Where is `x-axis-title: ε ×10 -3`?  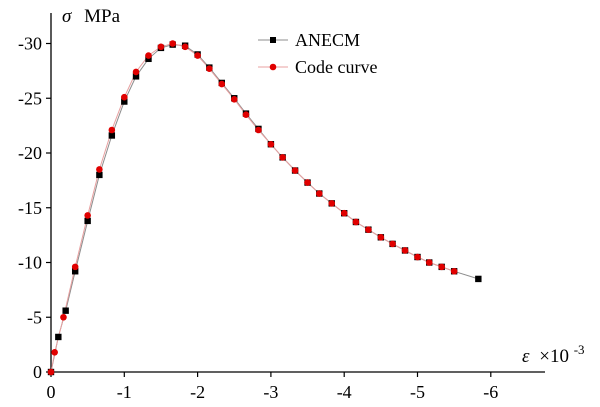
x-axis-title: ε ×10 -3 is located at coordinates (553, 354).